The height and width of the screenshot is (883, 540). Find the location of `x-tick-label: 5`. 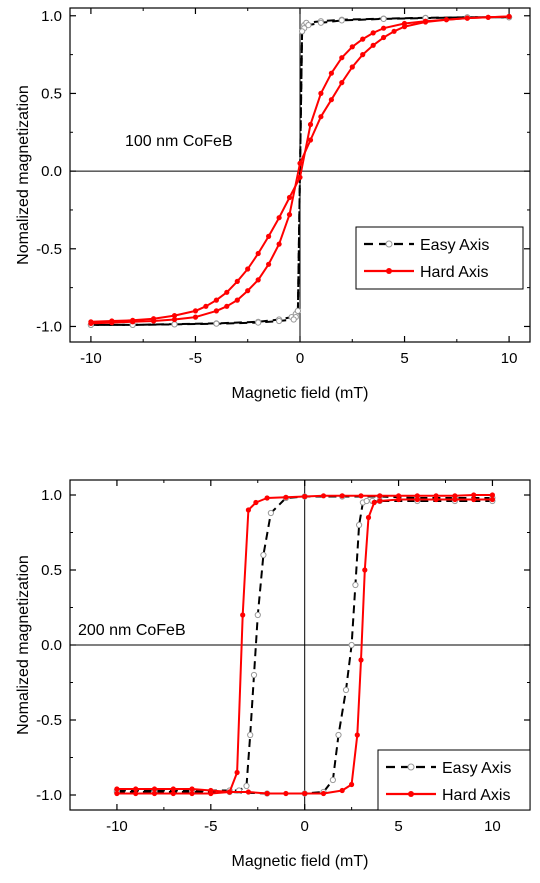

x-tick-label: 5 is located at coordinates (398, 826).